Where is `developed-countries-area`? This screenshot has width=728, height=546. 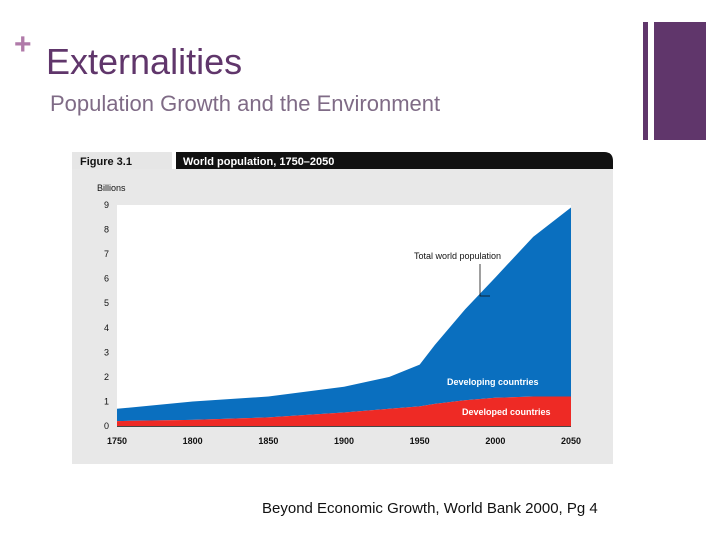
developed-countries-area is located at coordinates (344, 411).